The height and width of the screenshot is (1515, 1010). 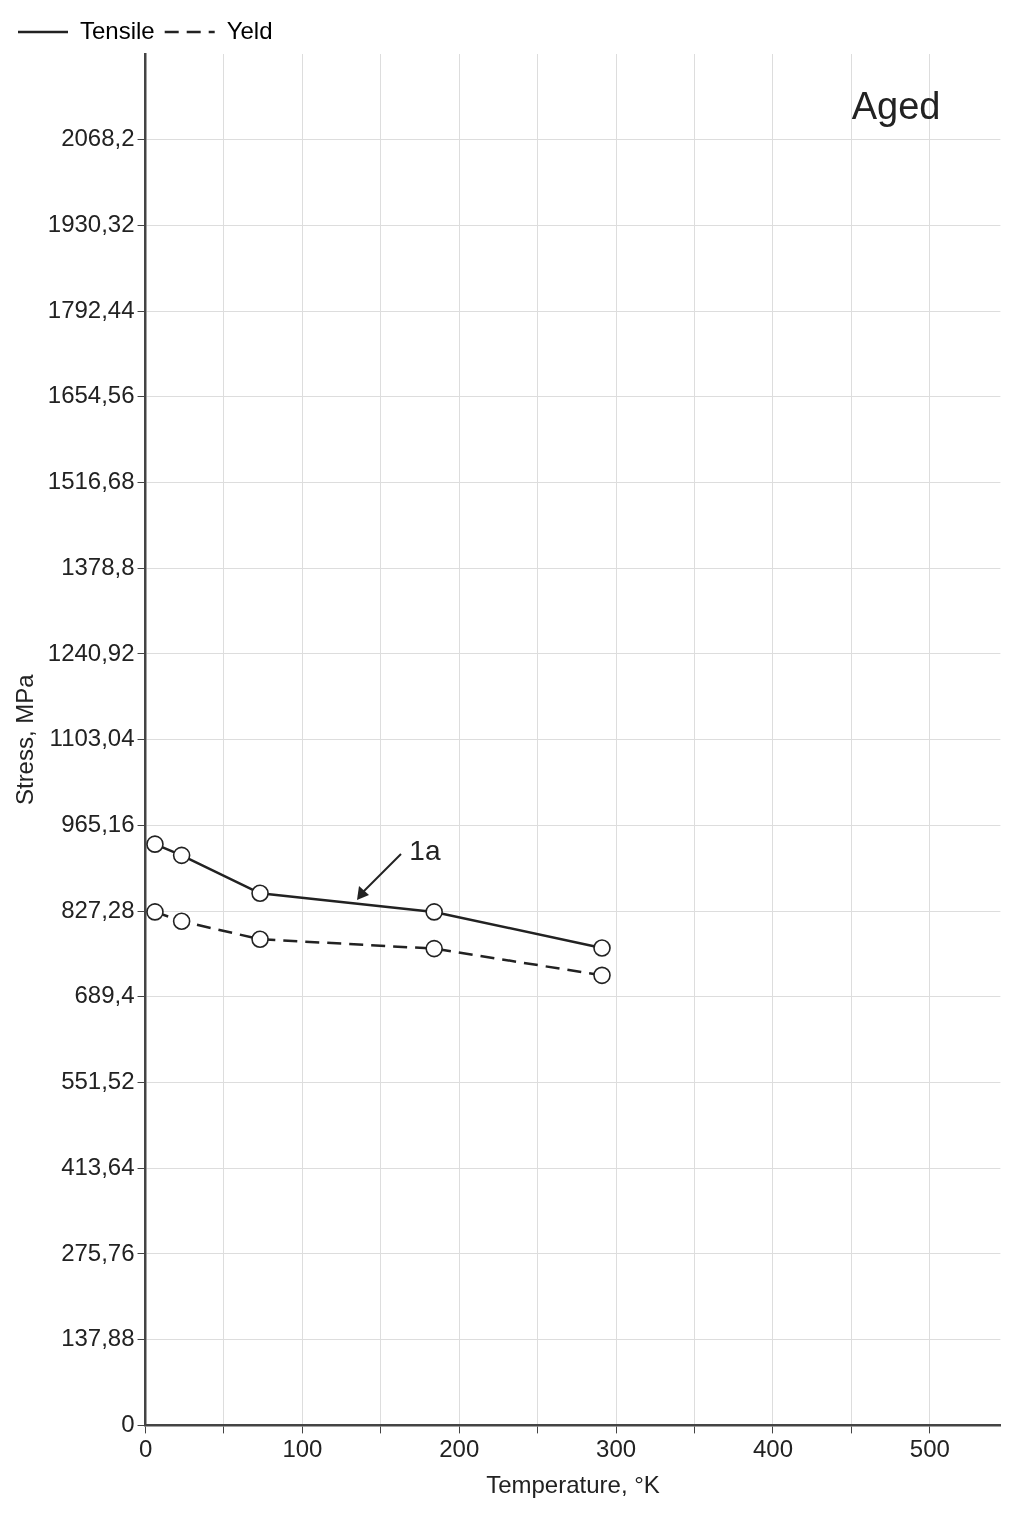 What do you see at coordinates (91, 224) in the screenshot?
I see `y-tick-label: 1930,32` at bounding box center [91, 224].